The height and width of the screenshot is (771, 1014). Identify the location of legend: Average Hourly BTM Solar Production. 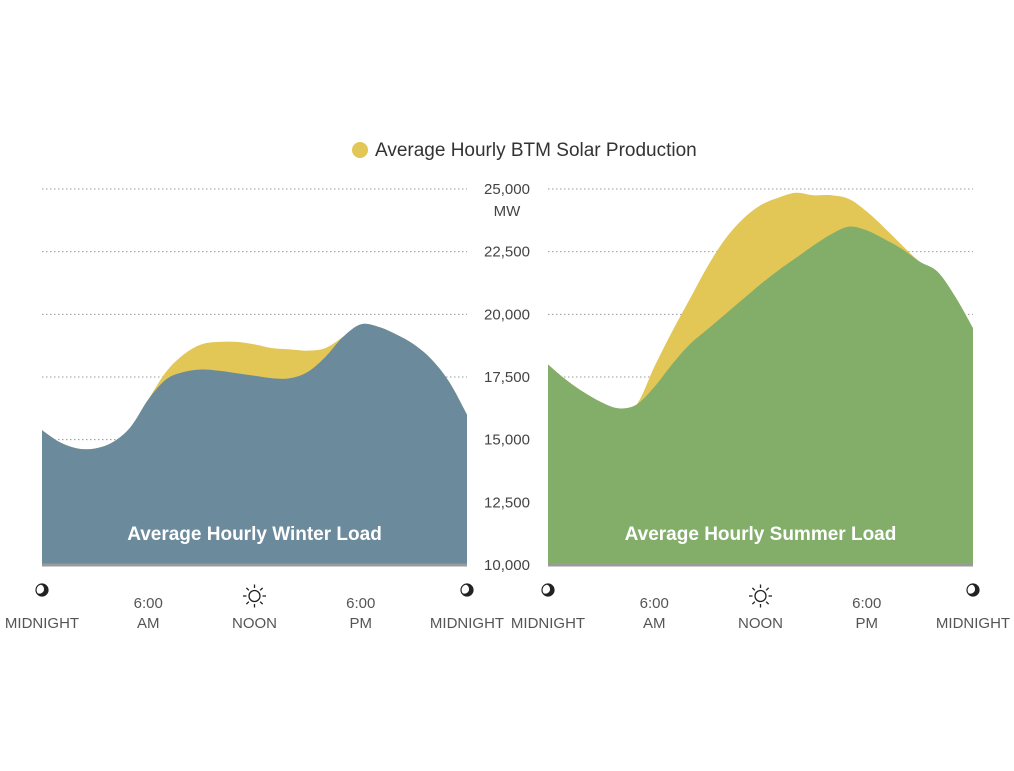
(524, 150).